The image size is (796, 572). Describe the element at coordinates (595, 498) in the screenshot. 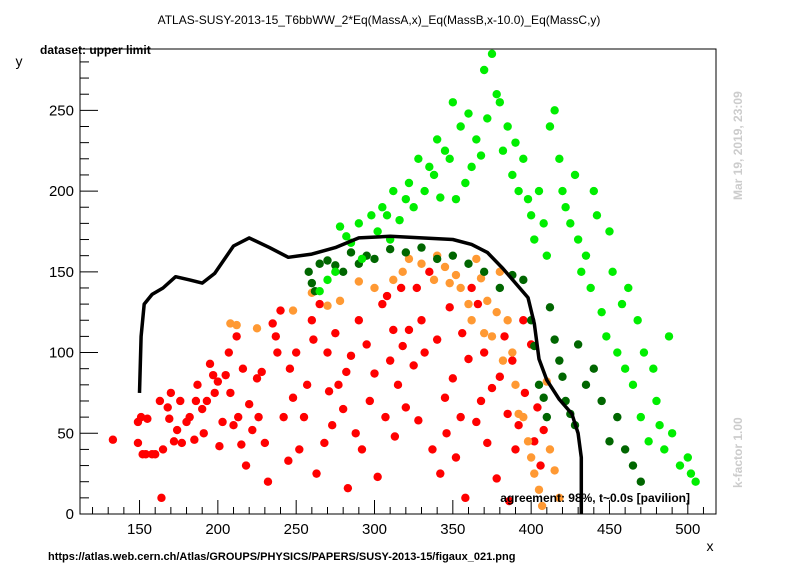

I see `agreement-text: agreement: 98%, t~0.0s [pavilion]` at that location.